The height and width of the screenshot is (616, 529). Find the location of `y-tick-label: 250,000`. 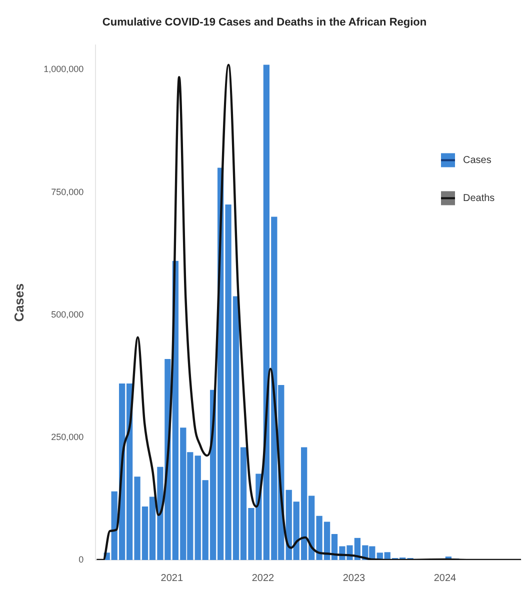

y-tick-label: 250,000 is located at coordinates (67, 437).